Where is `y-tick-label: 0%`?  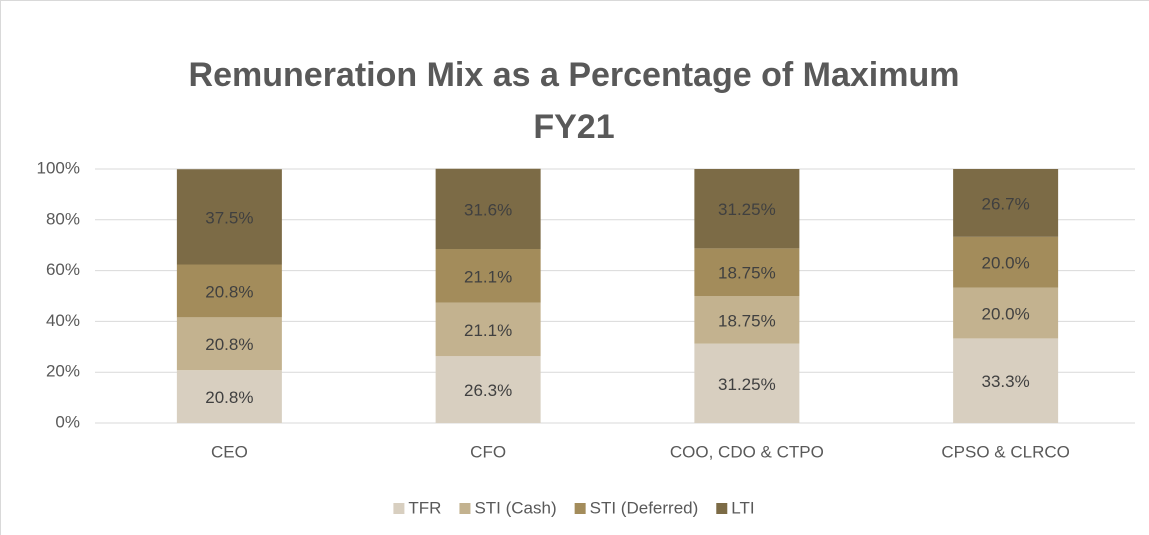
y-tick-label: 0% is located at coordinates (67, 421).